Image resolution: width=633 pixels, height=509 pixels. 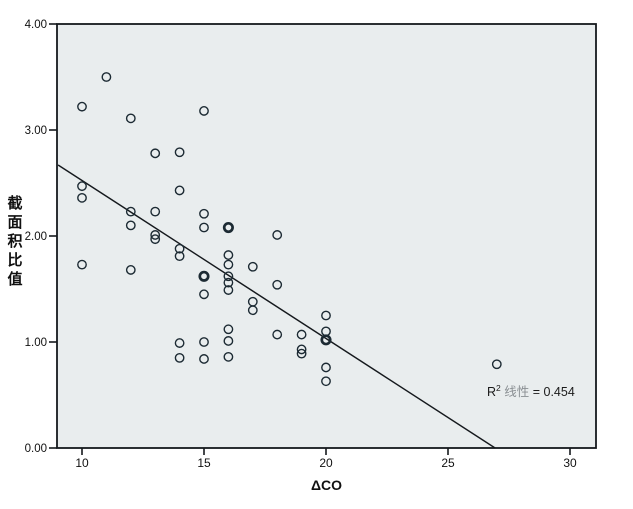 What do you see at coordinates (204, 463) in the screenshot?
I see `x-tick-label: 15` at bounding box center [204, 463].